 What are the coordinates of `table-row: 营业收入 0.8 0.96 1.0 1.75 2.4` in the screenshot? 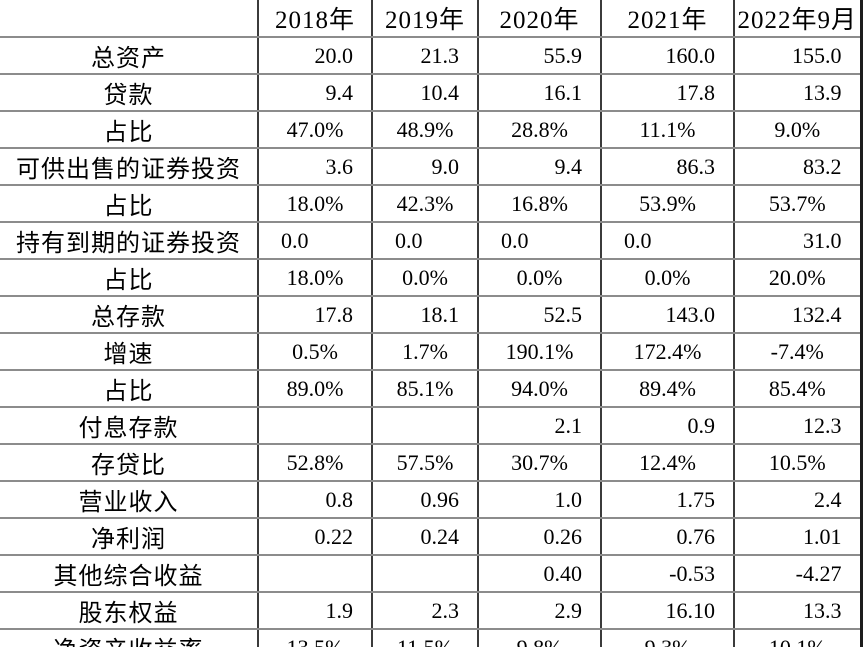 It's located at (431, 500).